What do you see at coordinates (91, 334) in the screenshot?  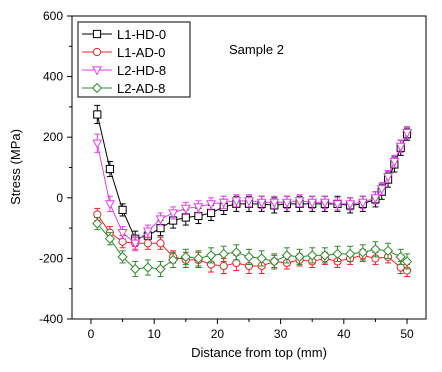 I see `x-tick-label: 0` at bounding box center [91, 334].